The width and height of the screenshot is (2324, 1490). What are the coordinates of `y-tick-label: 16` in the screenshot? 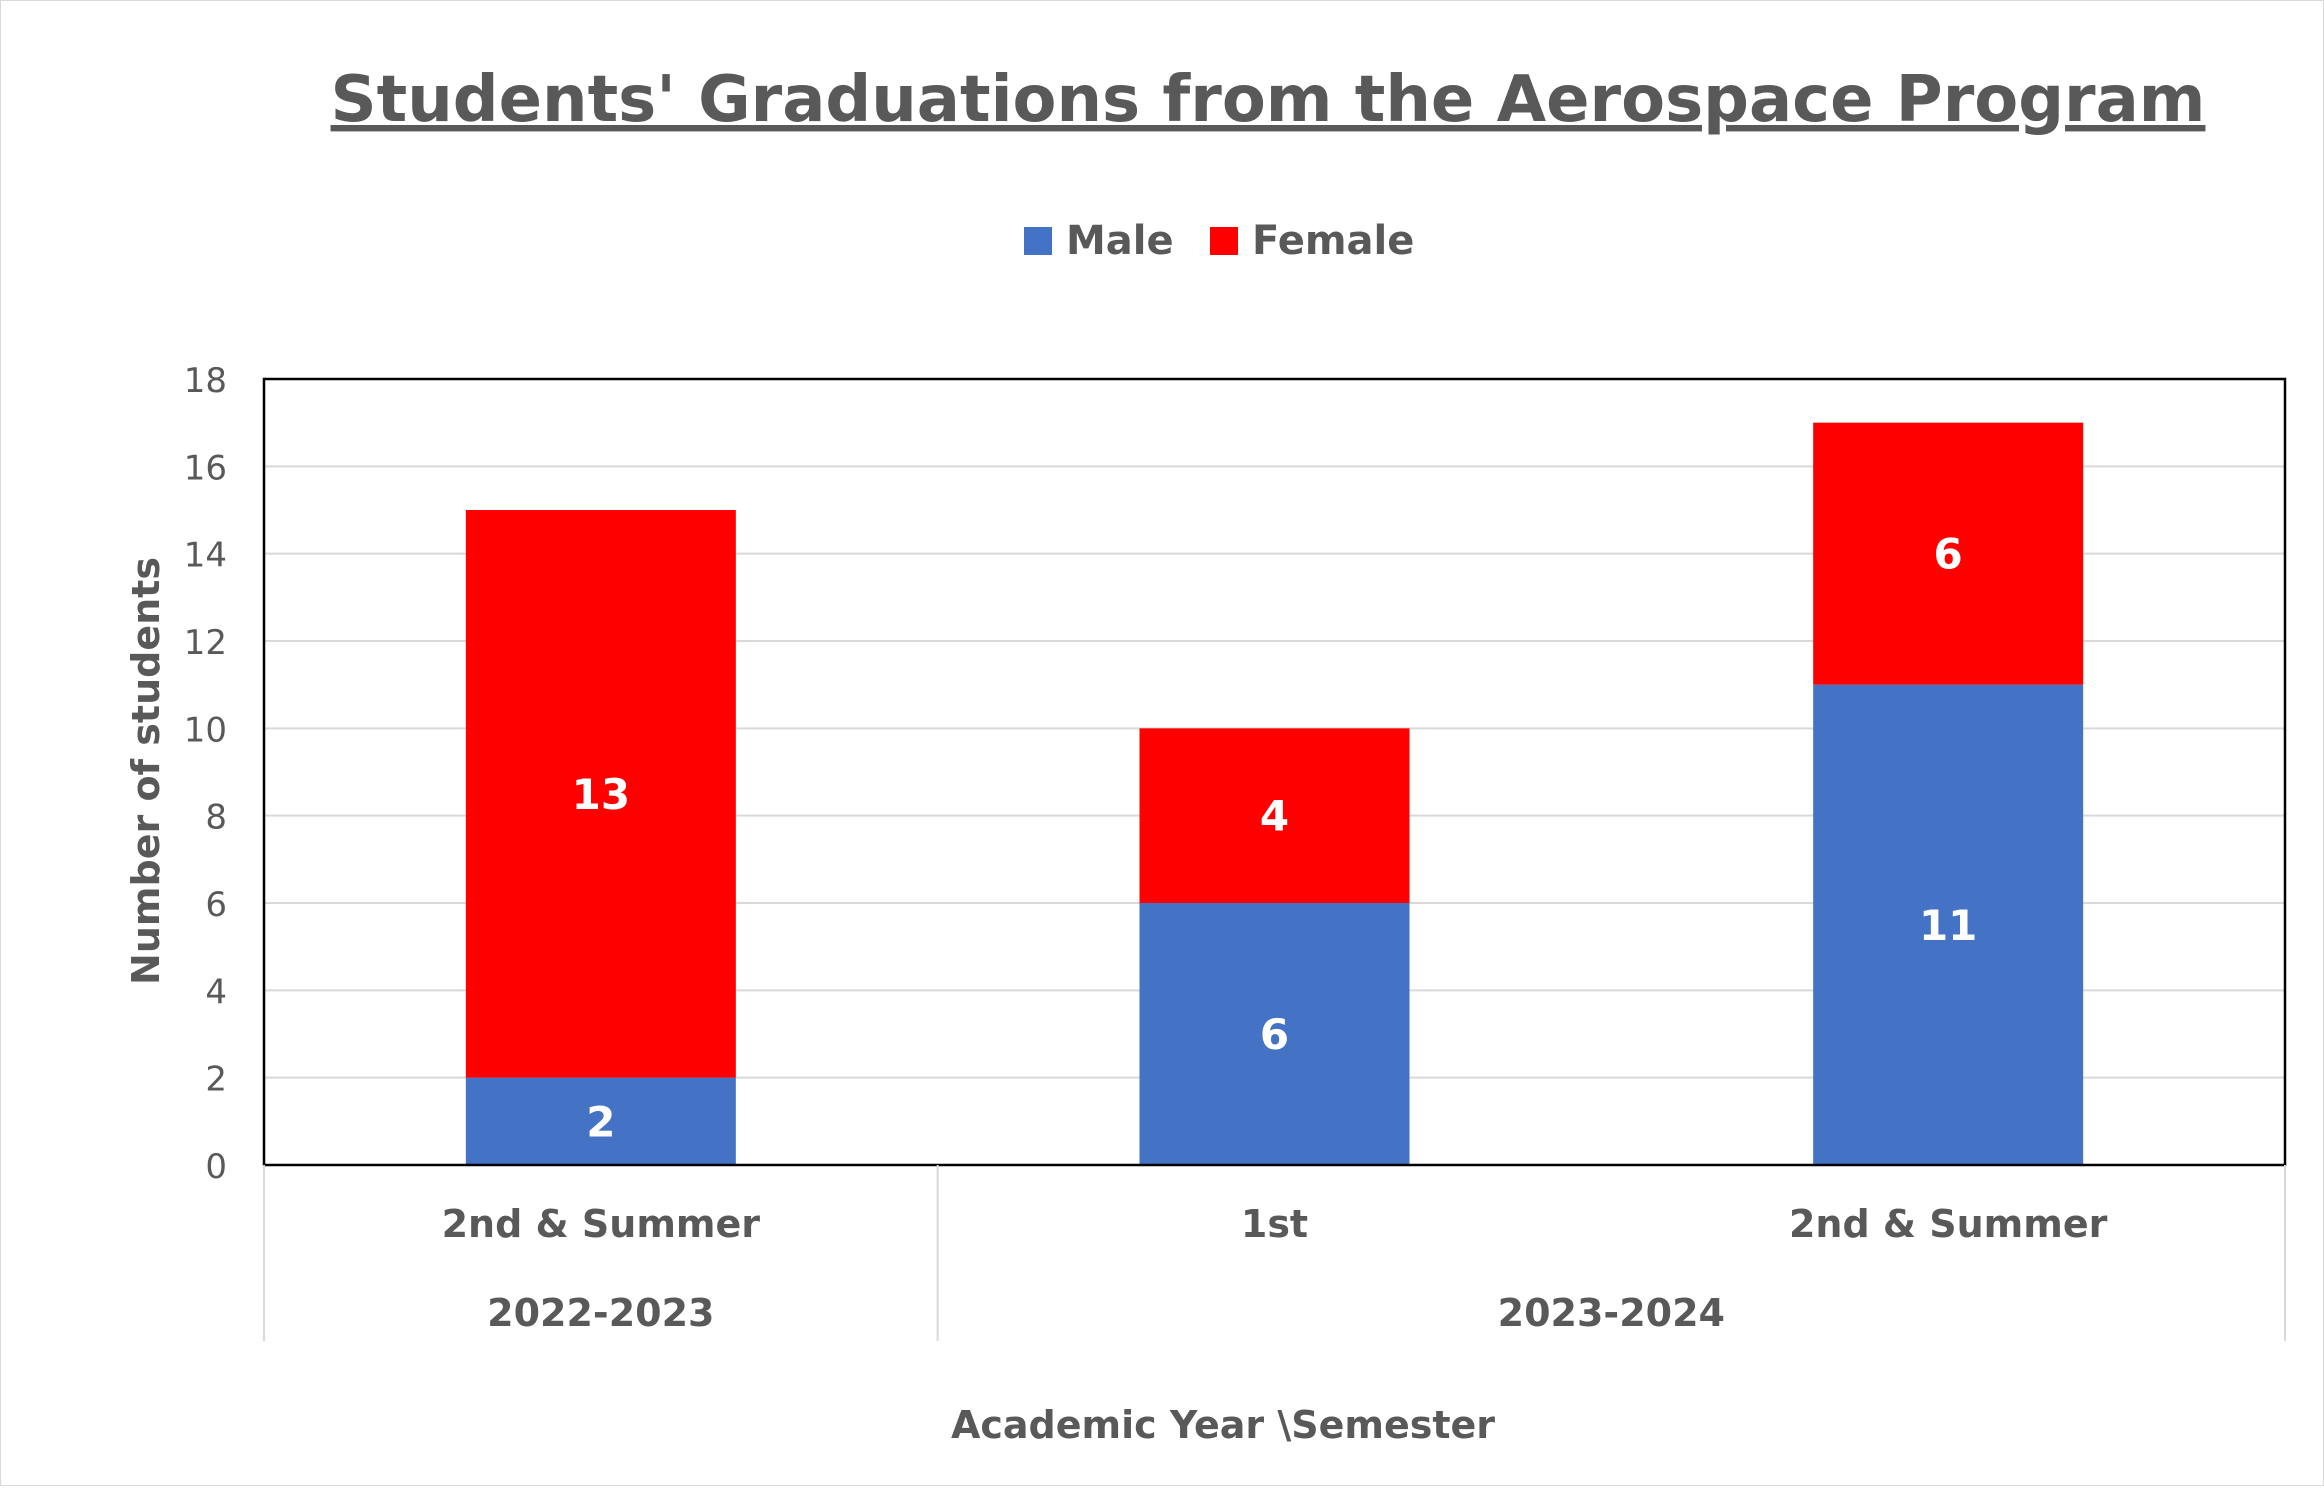 It's located at (205, 468).